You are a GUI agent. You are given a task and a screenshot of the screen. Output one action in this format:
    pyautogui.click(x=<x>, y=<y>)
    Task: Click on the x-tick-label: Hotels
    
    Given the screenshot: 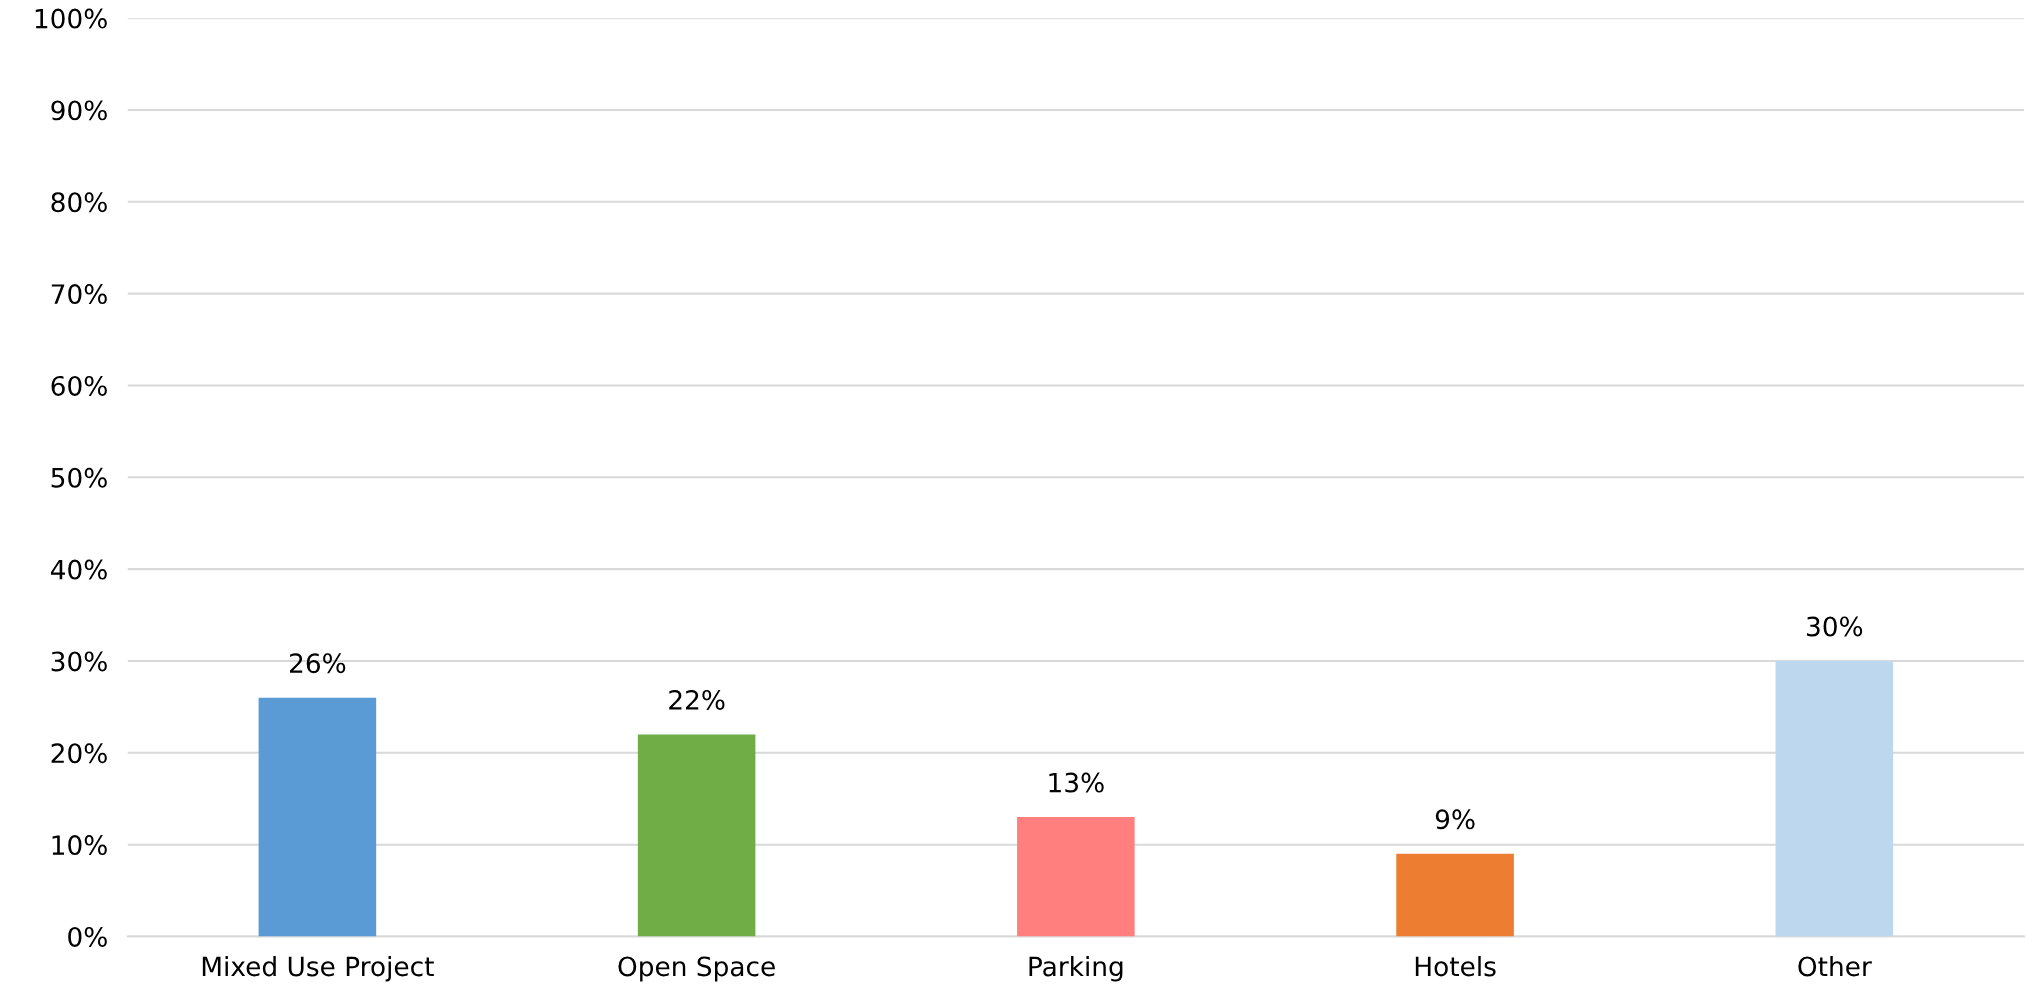 What is the action you would take?
    pyautogui.click(x=1455, y=966)
    